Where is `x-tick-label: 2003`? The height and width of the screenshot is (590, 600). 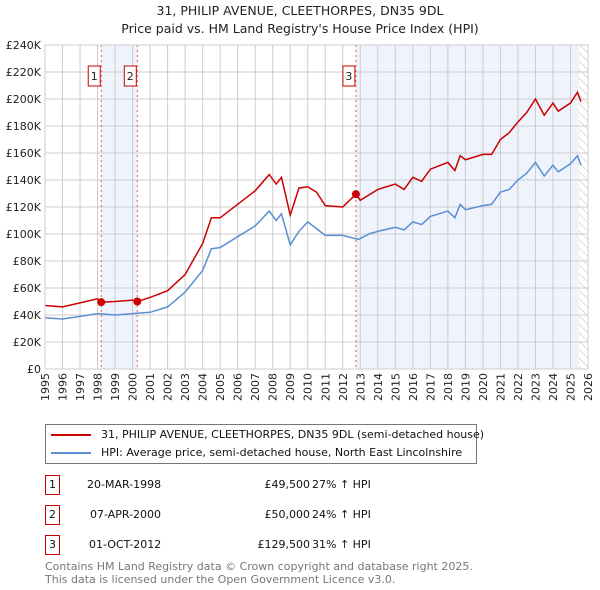
x-tick-label: 2003 is located at coordinates (185, 387).